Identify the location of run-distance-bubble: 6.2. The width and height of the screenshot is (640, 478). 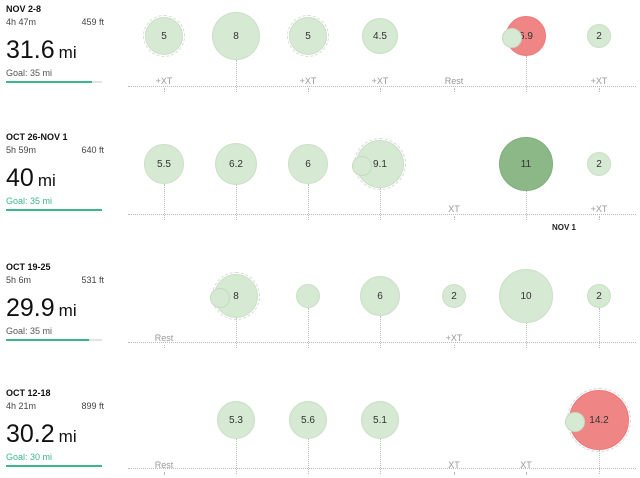
(236, 164).